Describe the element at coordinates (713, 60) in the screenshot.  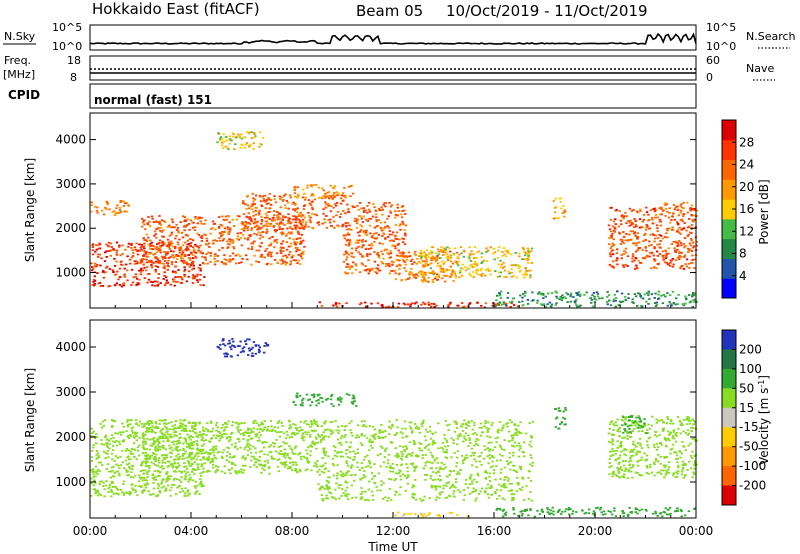
I see `nave-tick-top: 60` at that location.